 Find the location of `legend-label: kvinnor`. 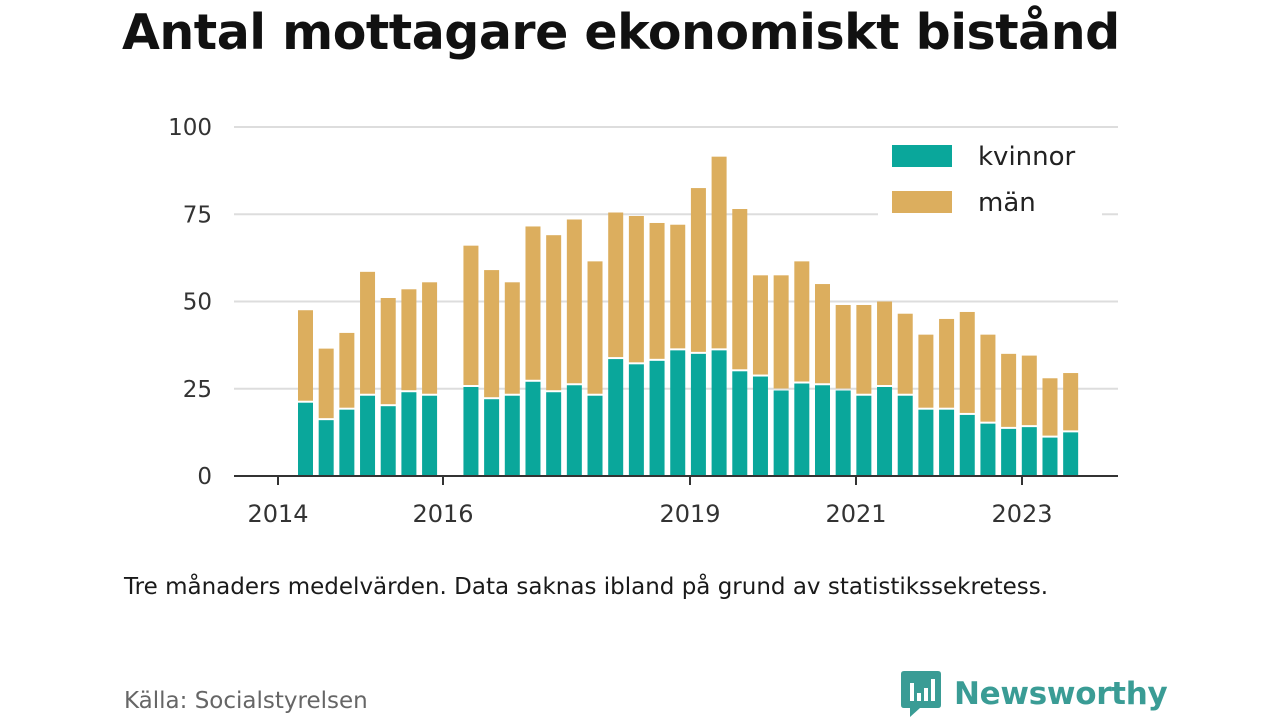

legend-label: kvinnor is located at coordinates (1027, 157).